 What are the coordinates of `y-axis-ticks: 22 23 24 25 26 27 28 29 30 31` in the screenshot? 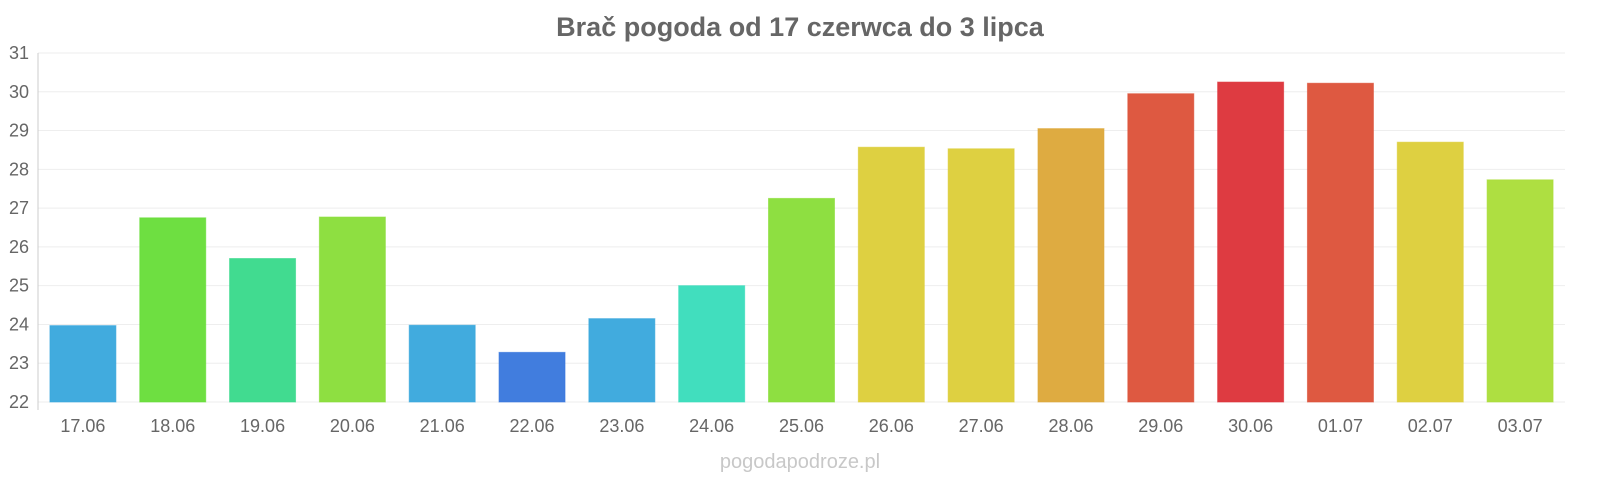 It's located at (19, 227).